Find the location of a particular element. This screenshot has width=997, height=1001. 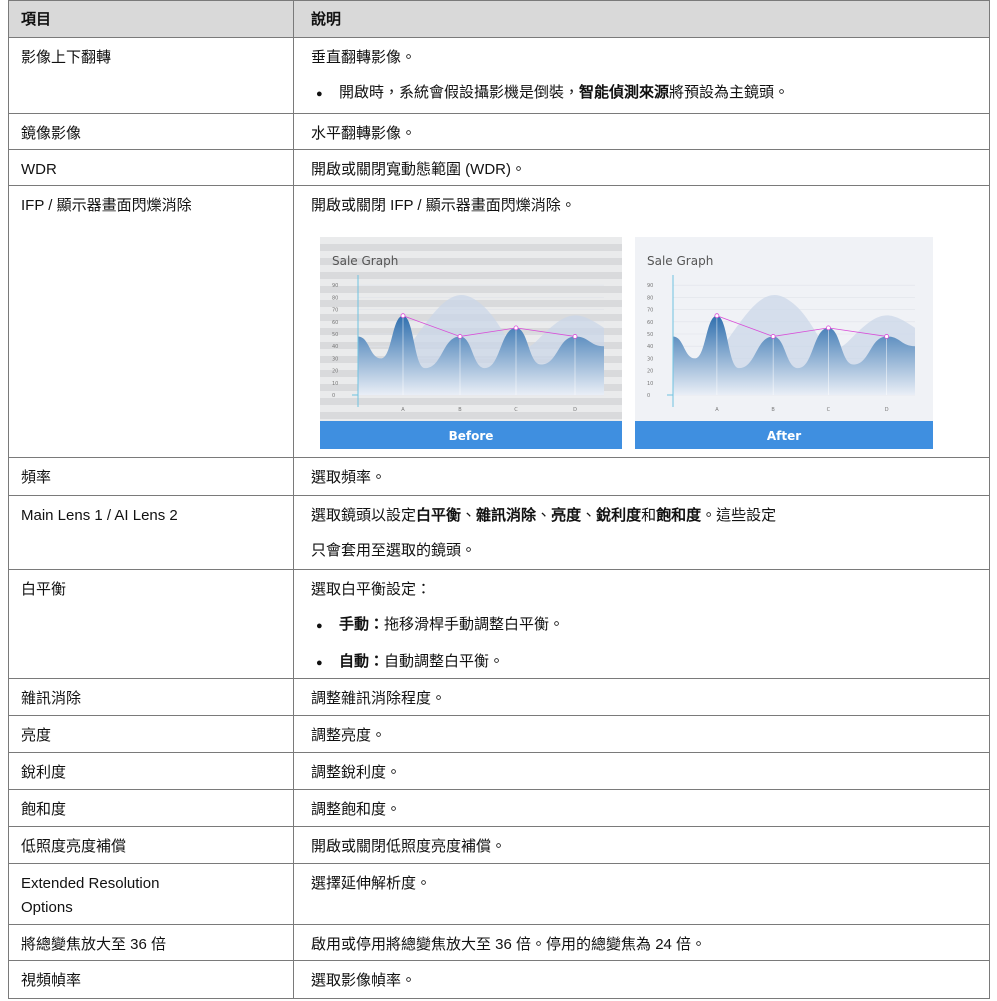

header-cell: 說明 is located at coordinates (641, 19).